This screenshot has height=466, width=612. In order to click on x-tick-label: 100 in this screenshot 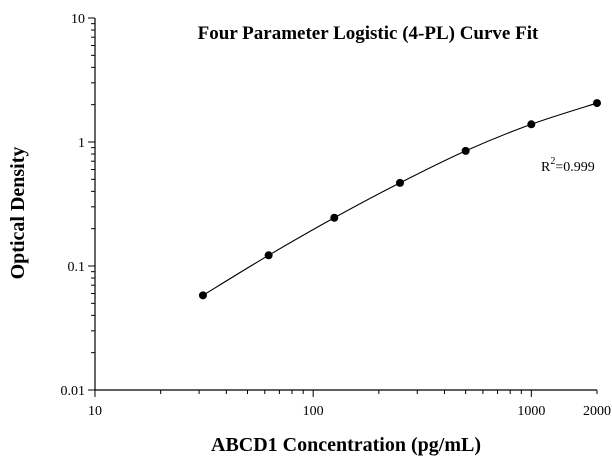, I will do `click(313, 411)`.